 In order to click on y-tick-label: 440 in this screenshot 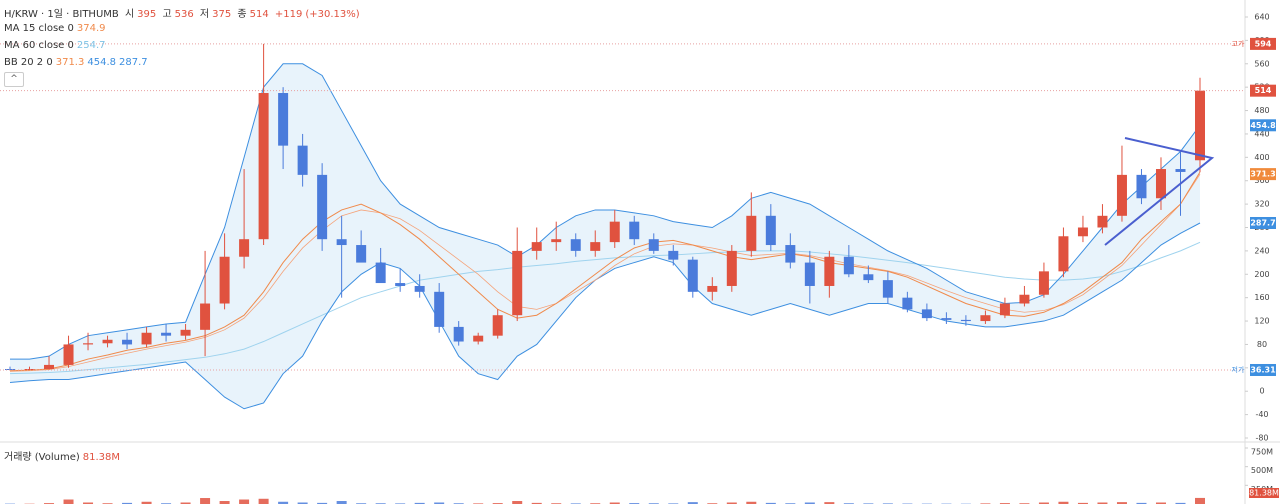, I will do `click(1261, 133)`.